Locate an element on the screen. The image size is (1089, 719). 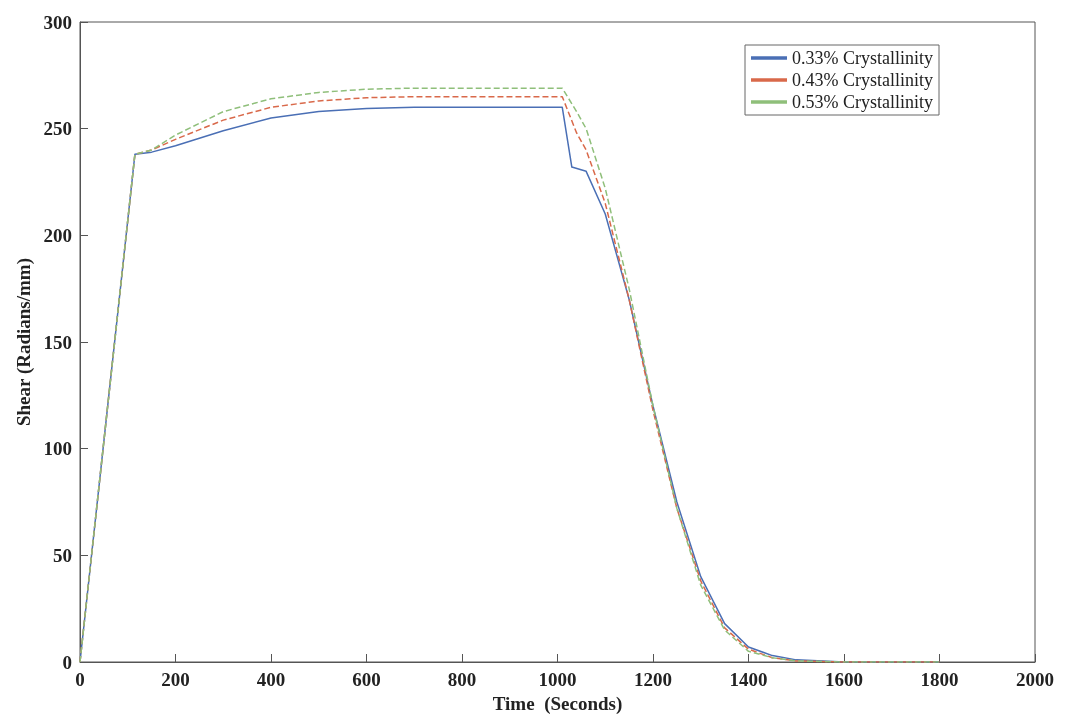
x-tick-label: 1200 is located at coordinates (653, 679).